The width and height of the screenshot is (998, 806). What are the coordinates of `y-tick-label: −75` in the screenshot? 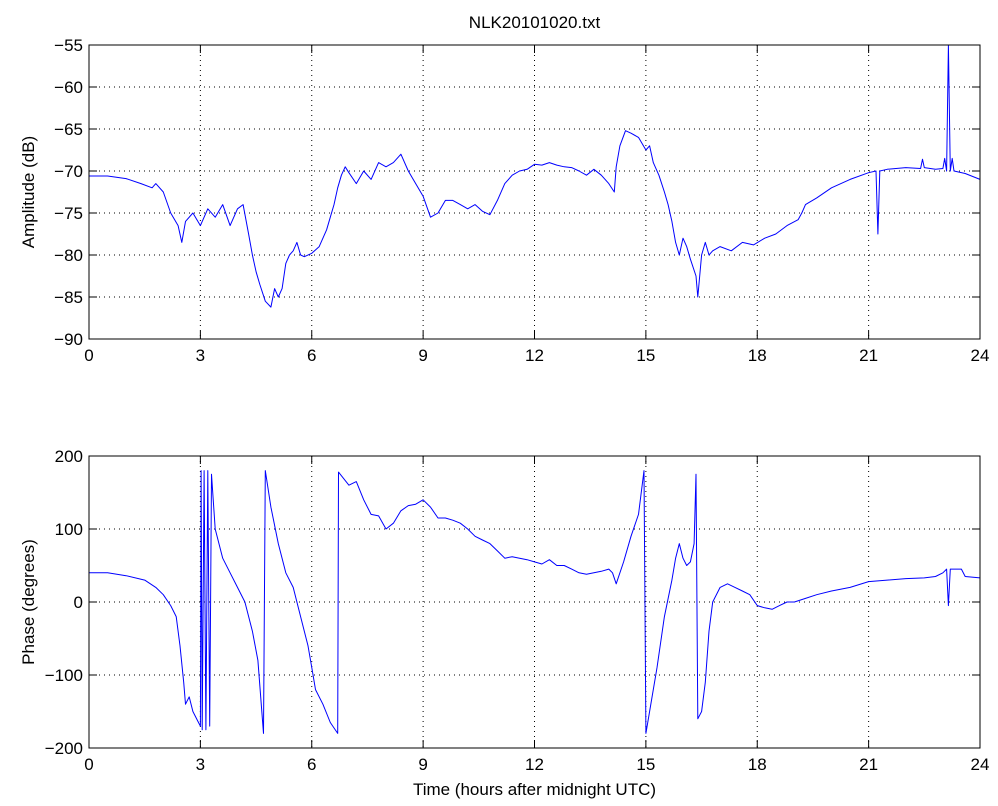 It's located at (68, 213).